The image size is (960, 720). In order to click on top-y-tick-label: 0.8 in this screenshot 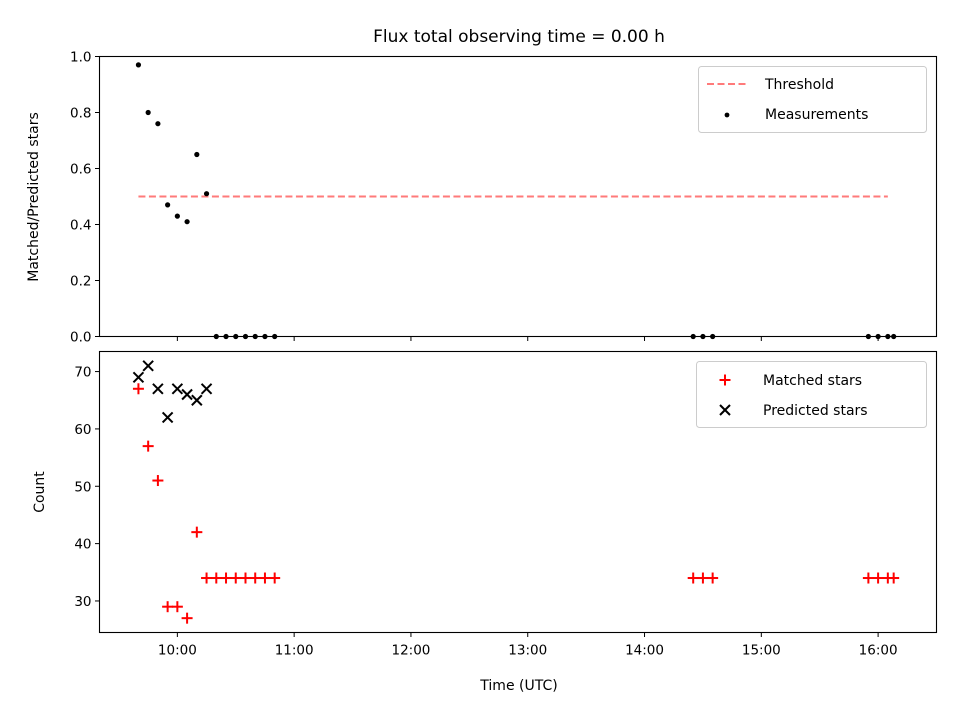, I will do `click(80, 114)`.